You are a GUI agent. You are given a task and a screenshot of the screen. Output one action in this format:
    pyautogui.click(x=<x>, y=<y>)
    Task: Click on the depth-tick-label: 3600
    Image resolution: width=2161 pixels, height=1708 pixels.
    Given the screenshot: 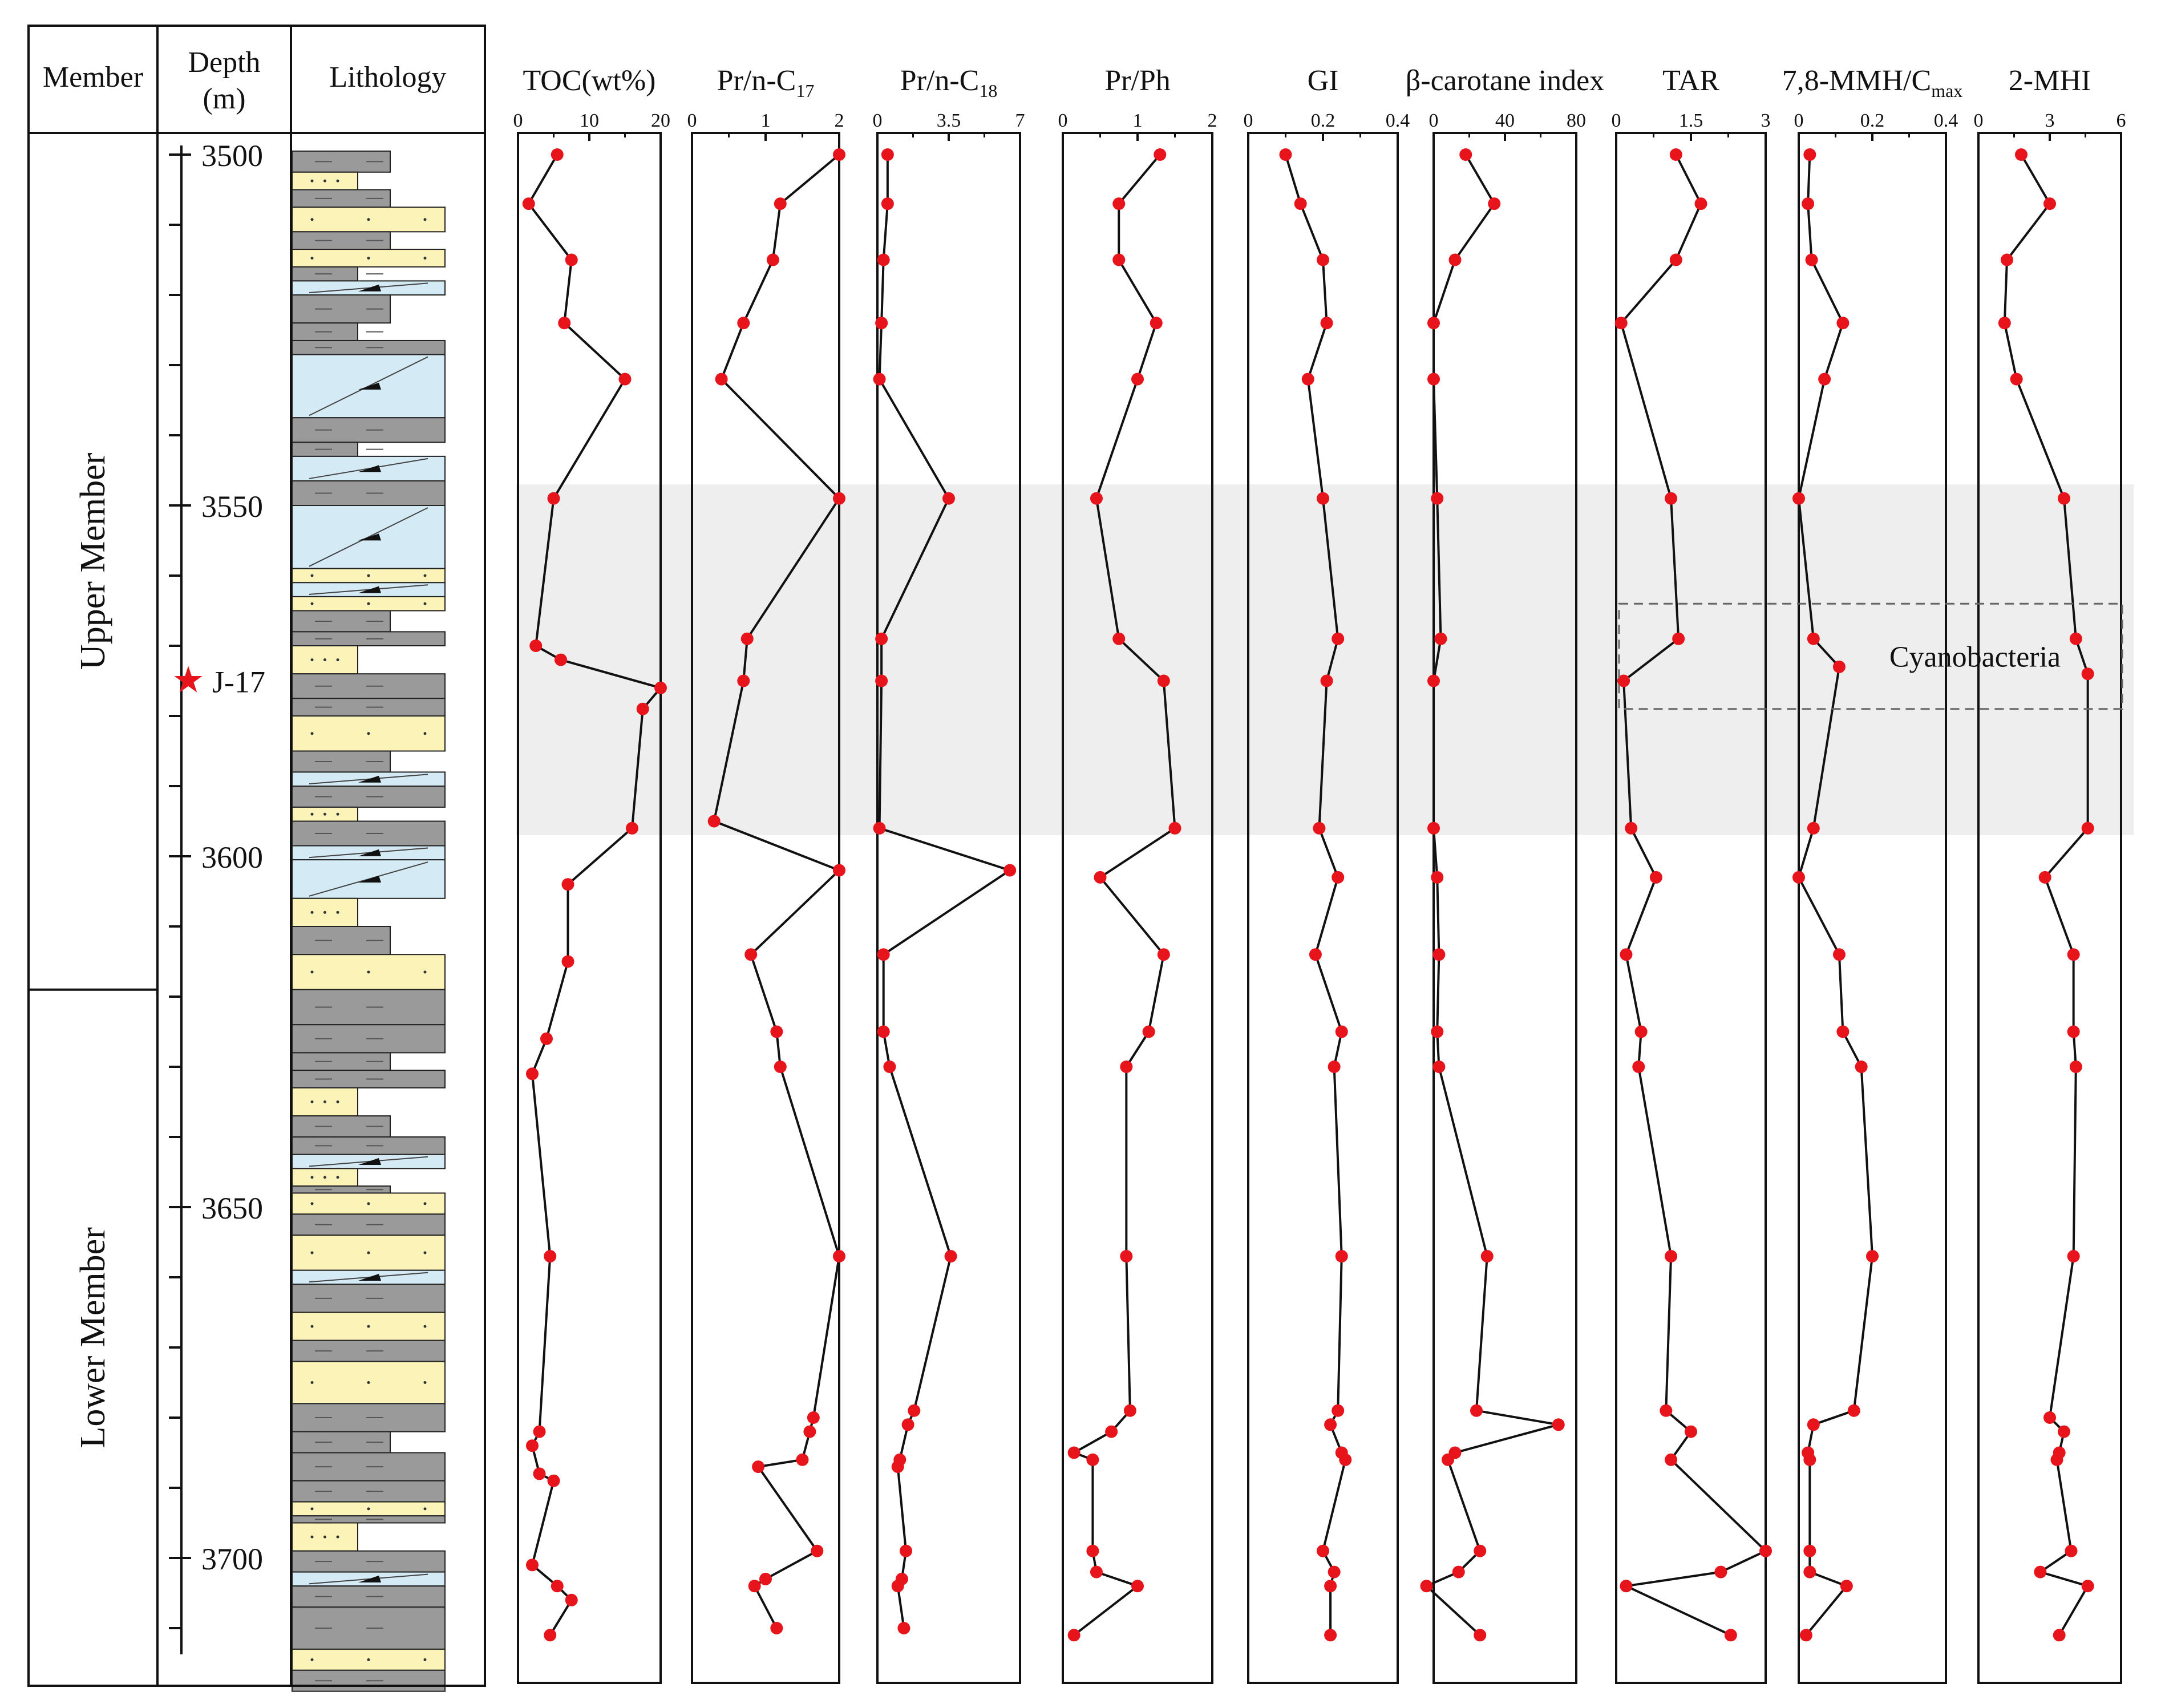 What is the action you would take?
    pyautogui.click(x=232, y=857)
    